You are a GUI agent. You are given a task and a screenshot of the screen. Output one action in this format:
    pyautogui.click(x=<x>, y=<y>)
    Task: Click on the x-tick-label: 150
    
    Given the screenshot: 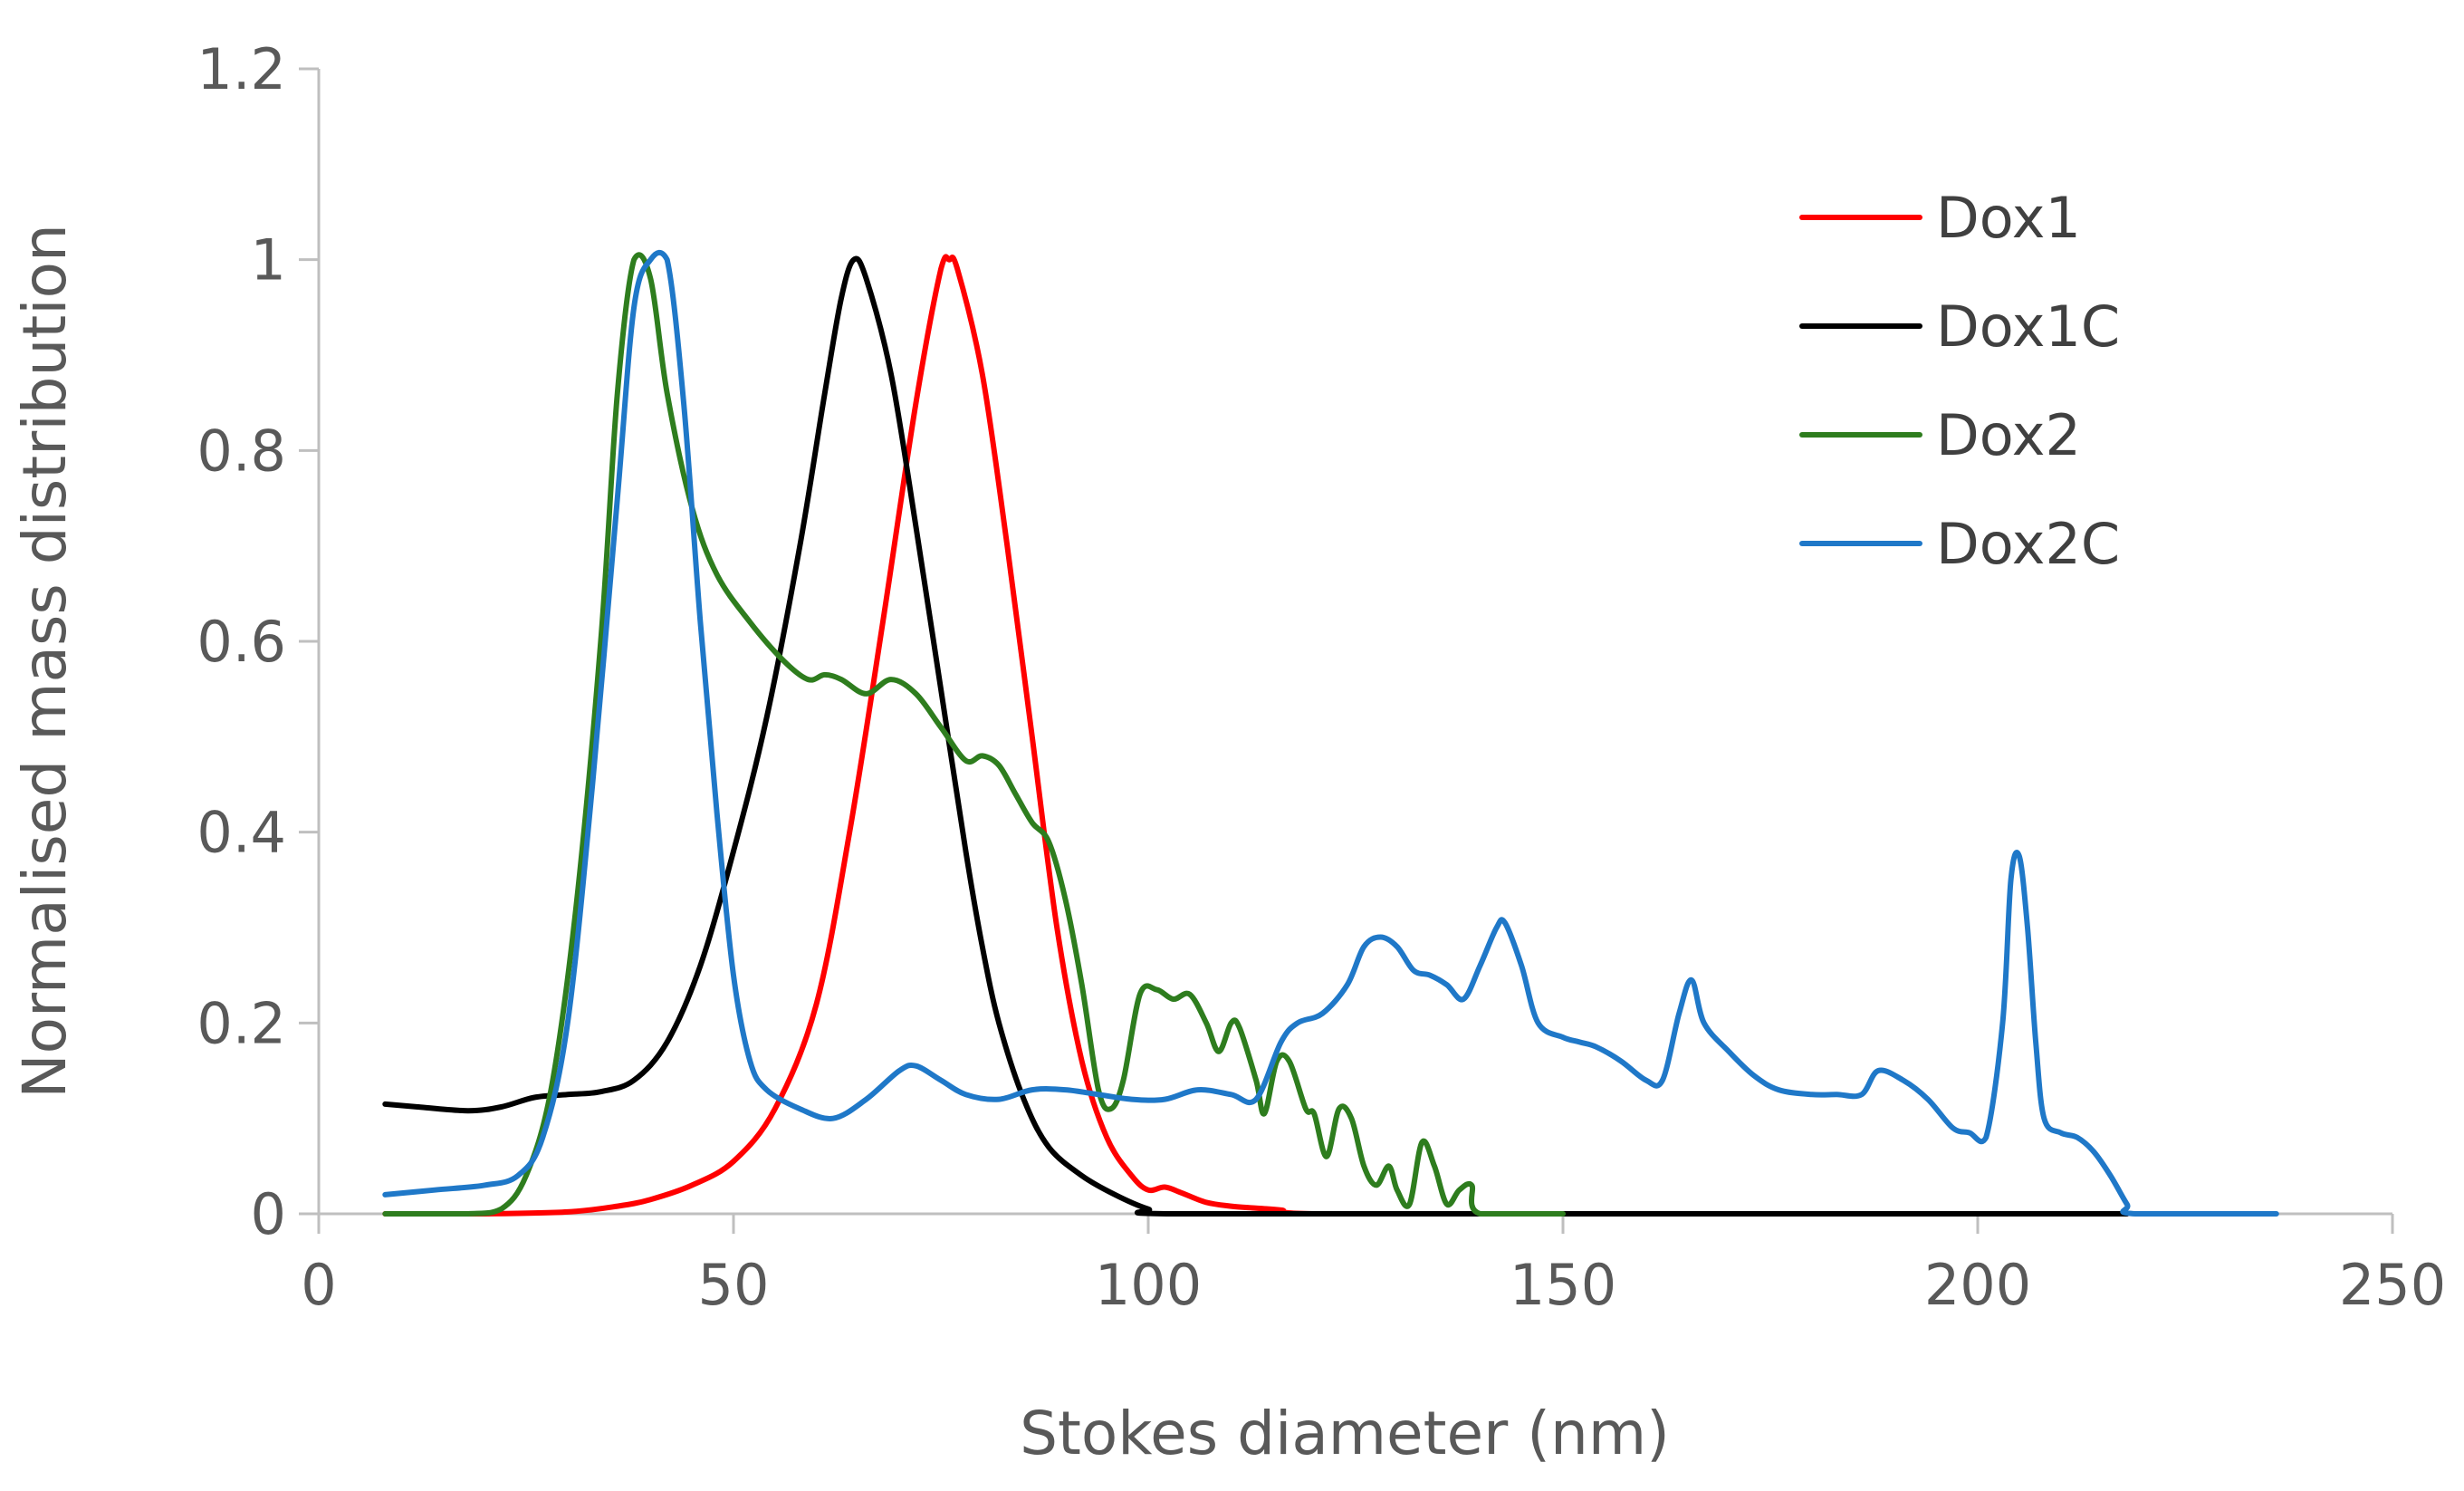 What is the action you would take?
    pyautogui.click(x=1563, y=1285)
    